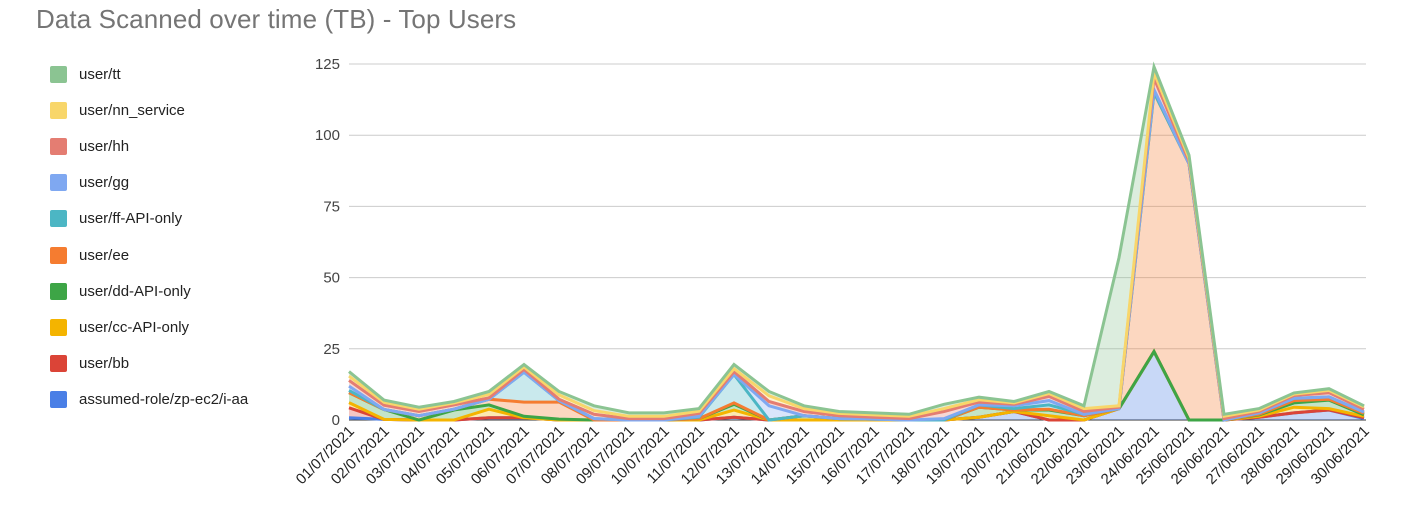 The height and width of the screenshot is (532, 1424). I want to click on legend-item: user/gg, so click(149, 183).